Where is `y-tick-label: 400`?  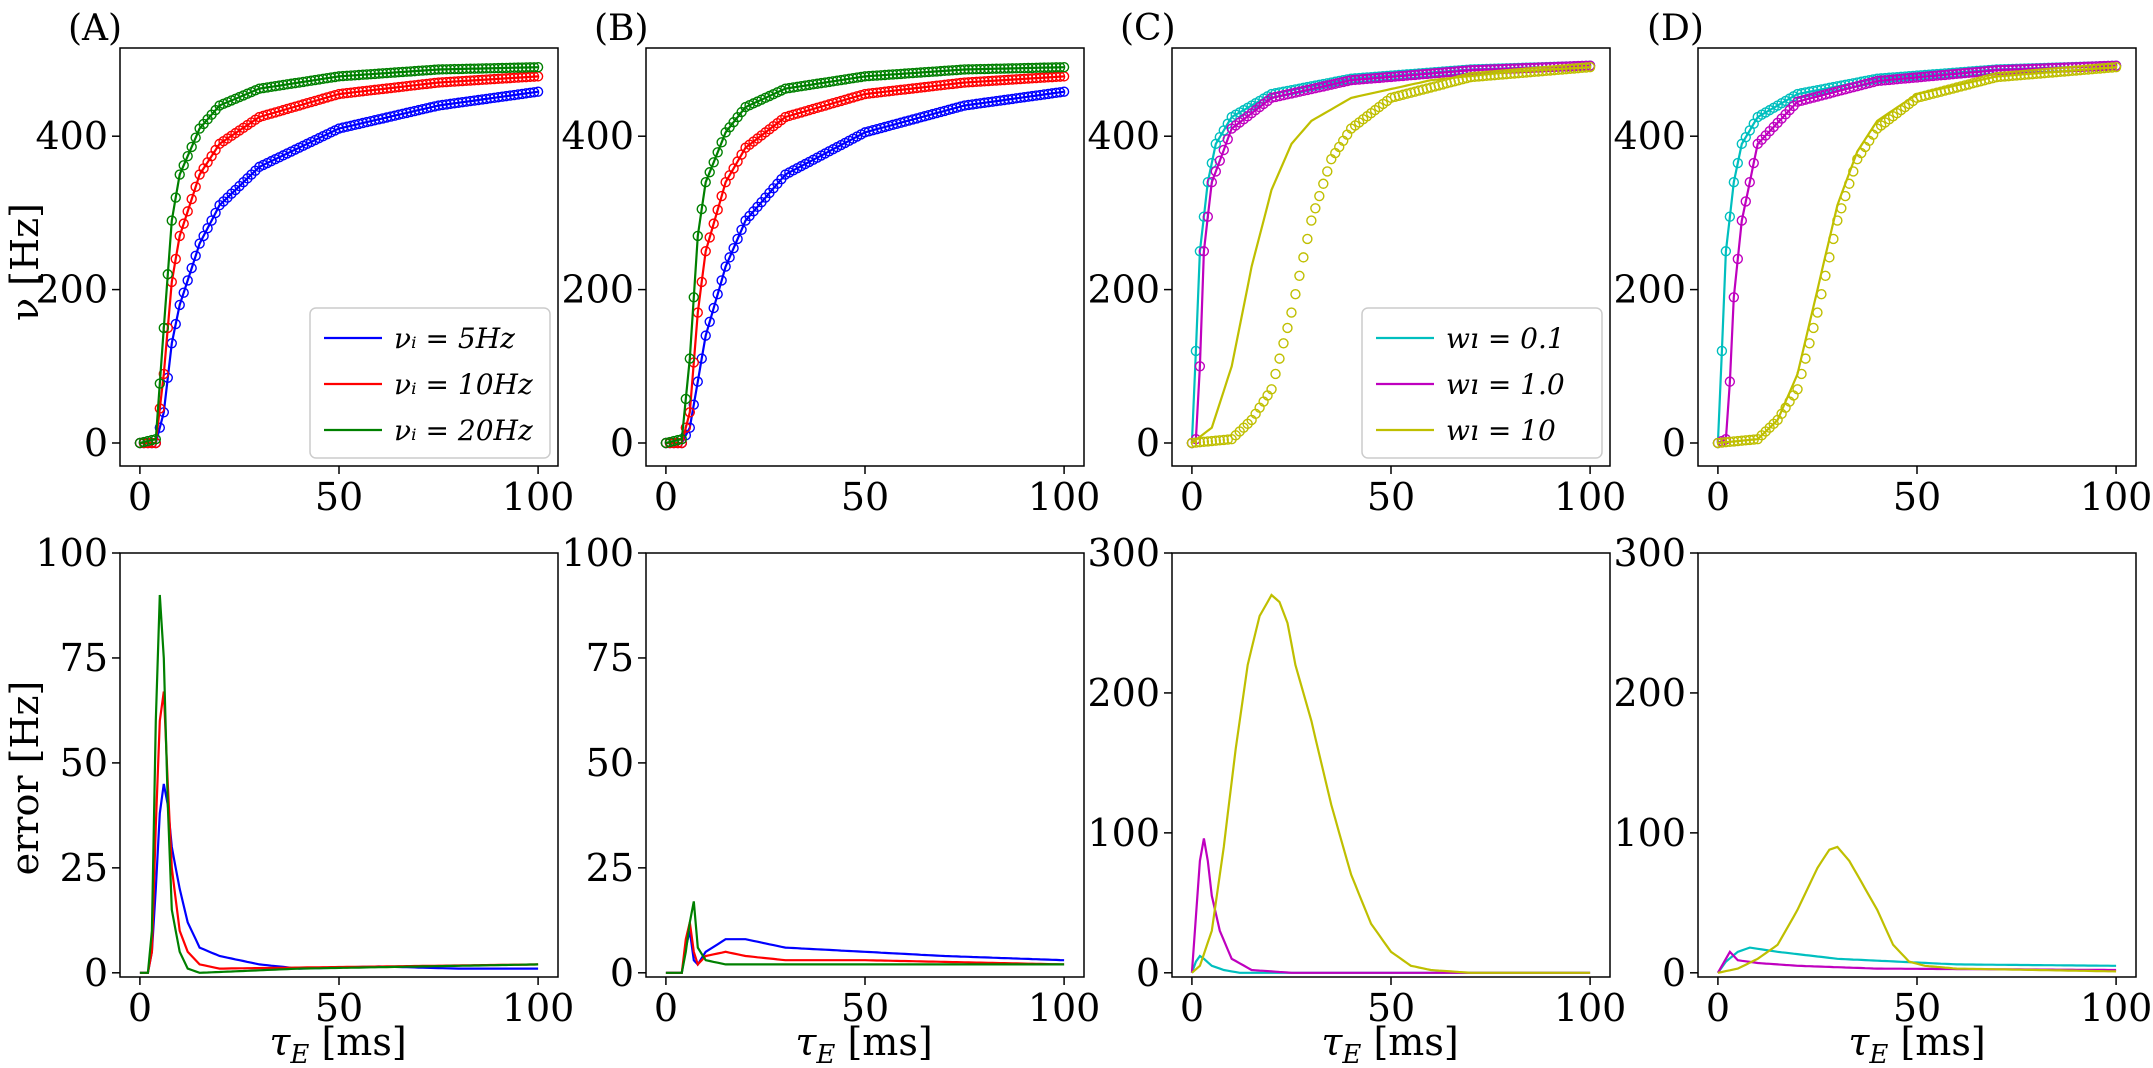 y-tick-label: 400 is located at coordinates (1123, 136).